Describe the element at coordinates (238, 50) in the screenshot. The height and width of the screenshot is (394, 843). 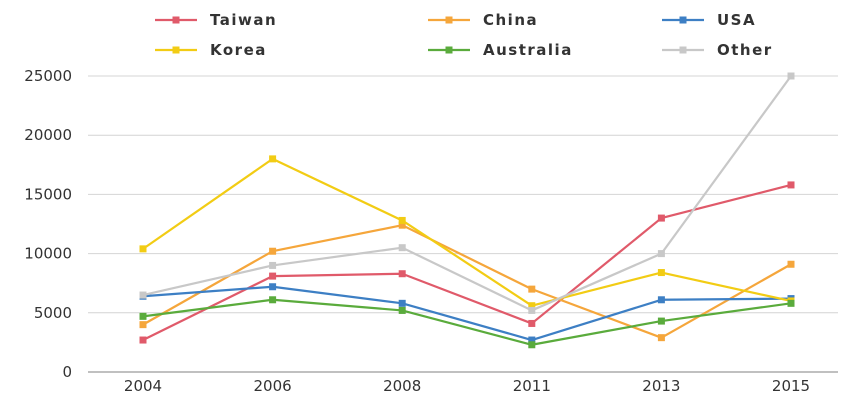
I see `legend-label: Korea` at that location.